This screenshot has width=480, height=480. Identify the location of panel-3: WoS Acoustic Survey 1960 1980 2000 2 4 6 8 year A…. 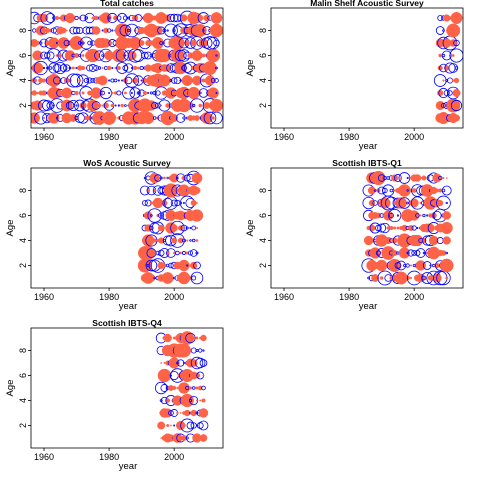
(114, 235).